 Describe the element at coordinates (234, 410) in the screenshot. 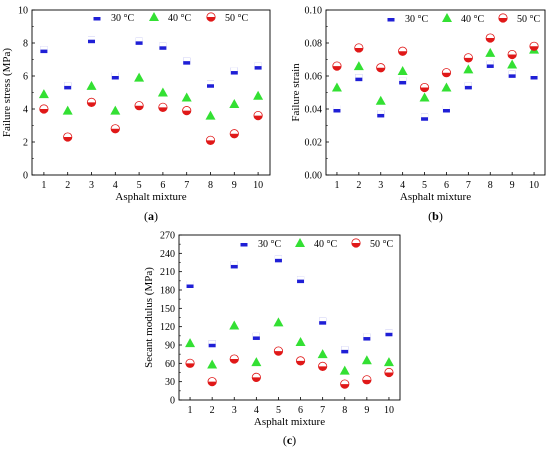

I see `x-tick-label: 3` at that location.